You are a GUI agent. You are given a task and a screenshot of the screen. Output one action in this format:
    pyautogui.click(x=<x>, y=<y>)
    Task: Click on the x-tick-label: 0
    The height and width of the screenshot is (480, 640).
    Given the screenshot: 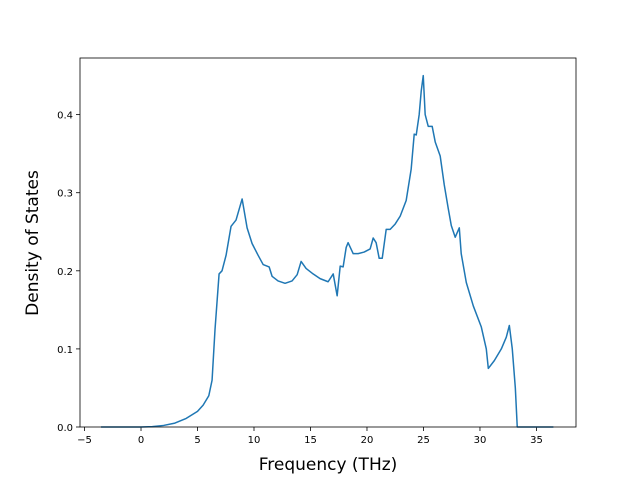 What is the action you would take?
    pyautogui.click(x=141, y=440)
    